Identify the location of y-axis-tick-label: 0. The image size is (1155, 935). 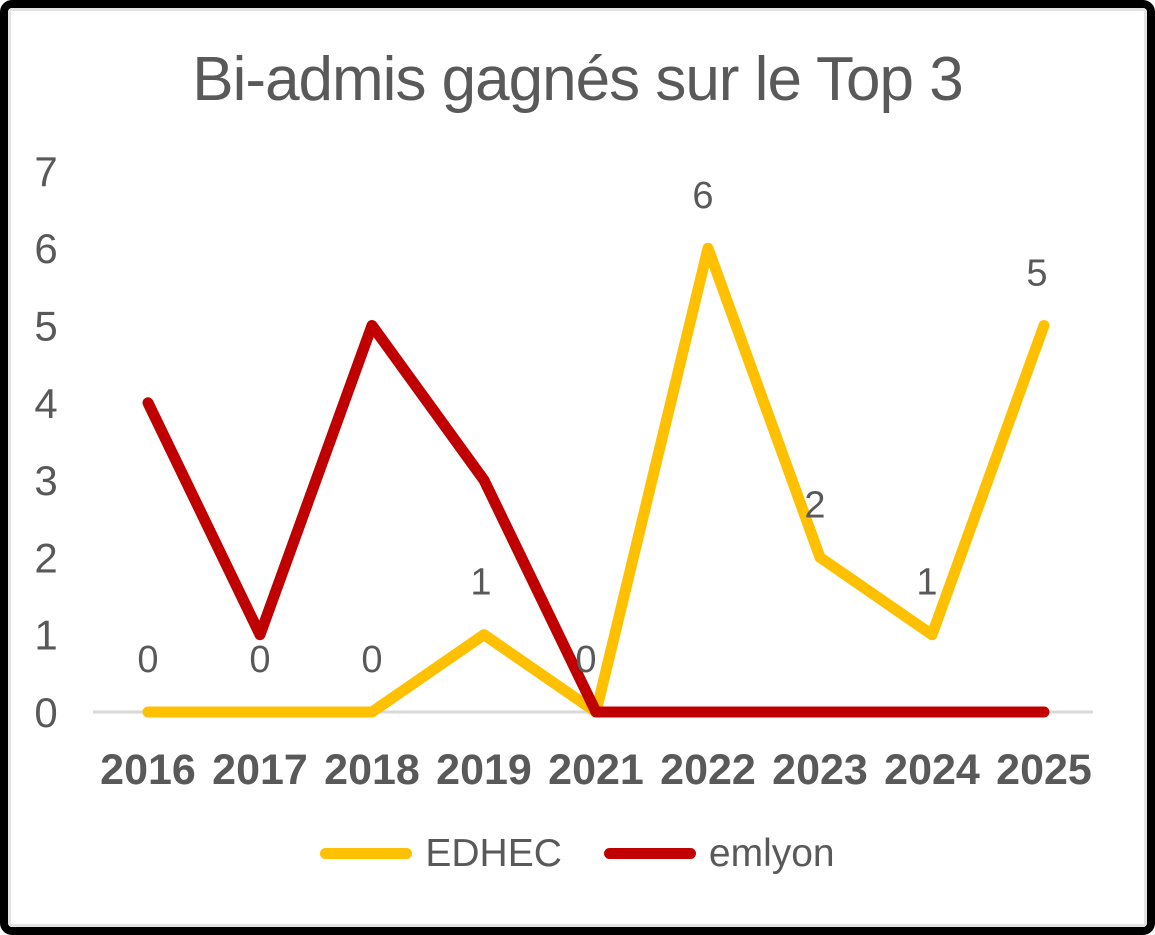
(45, 712).